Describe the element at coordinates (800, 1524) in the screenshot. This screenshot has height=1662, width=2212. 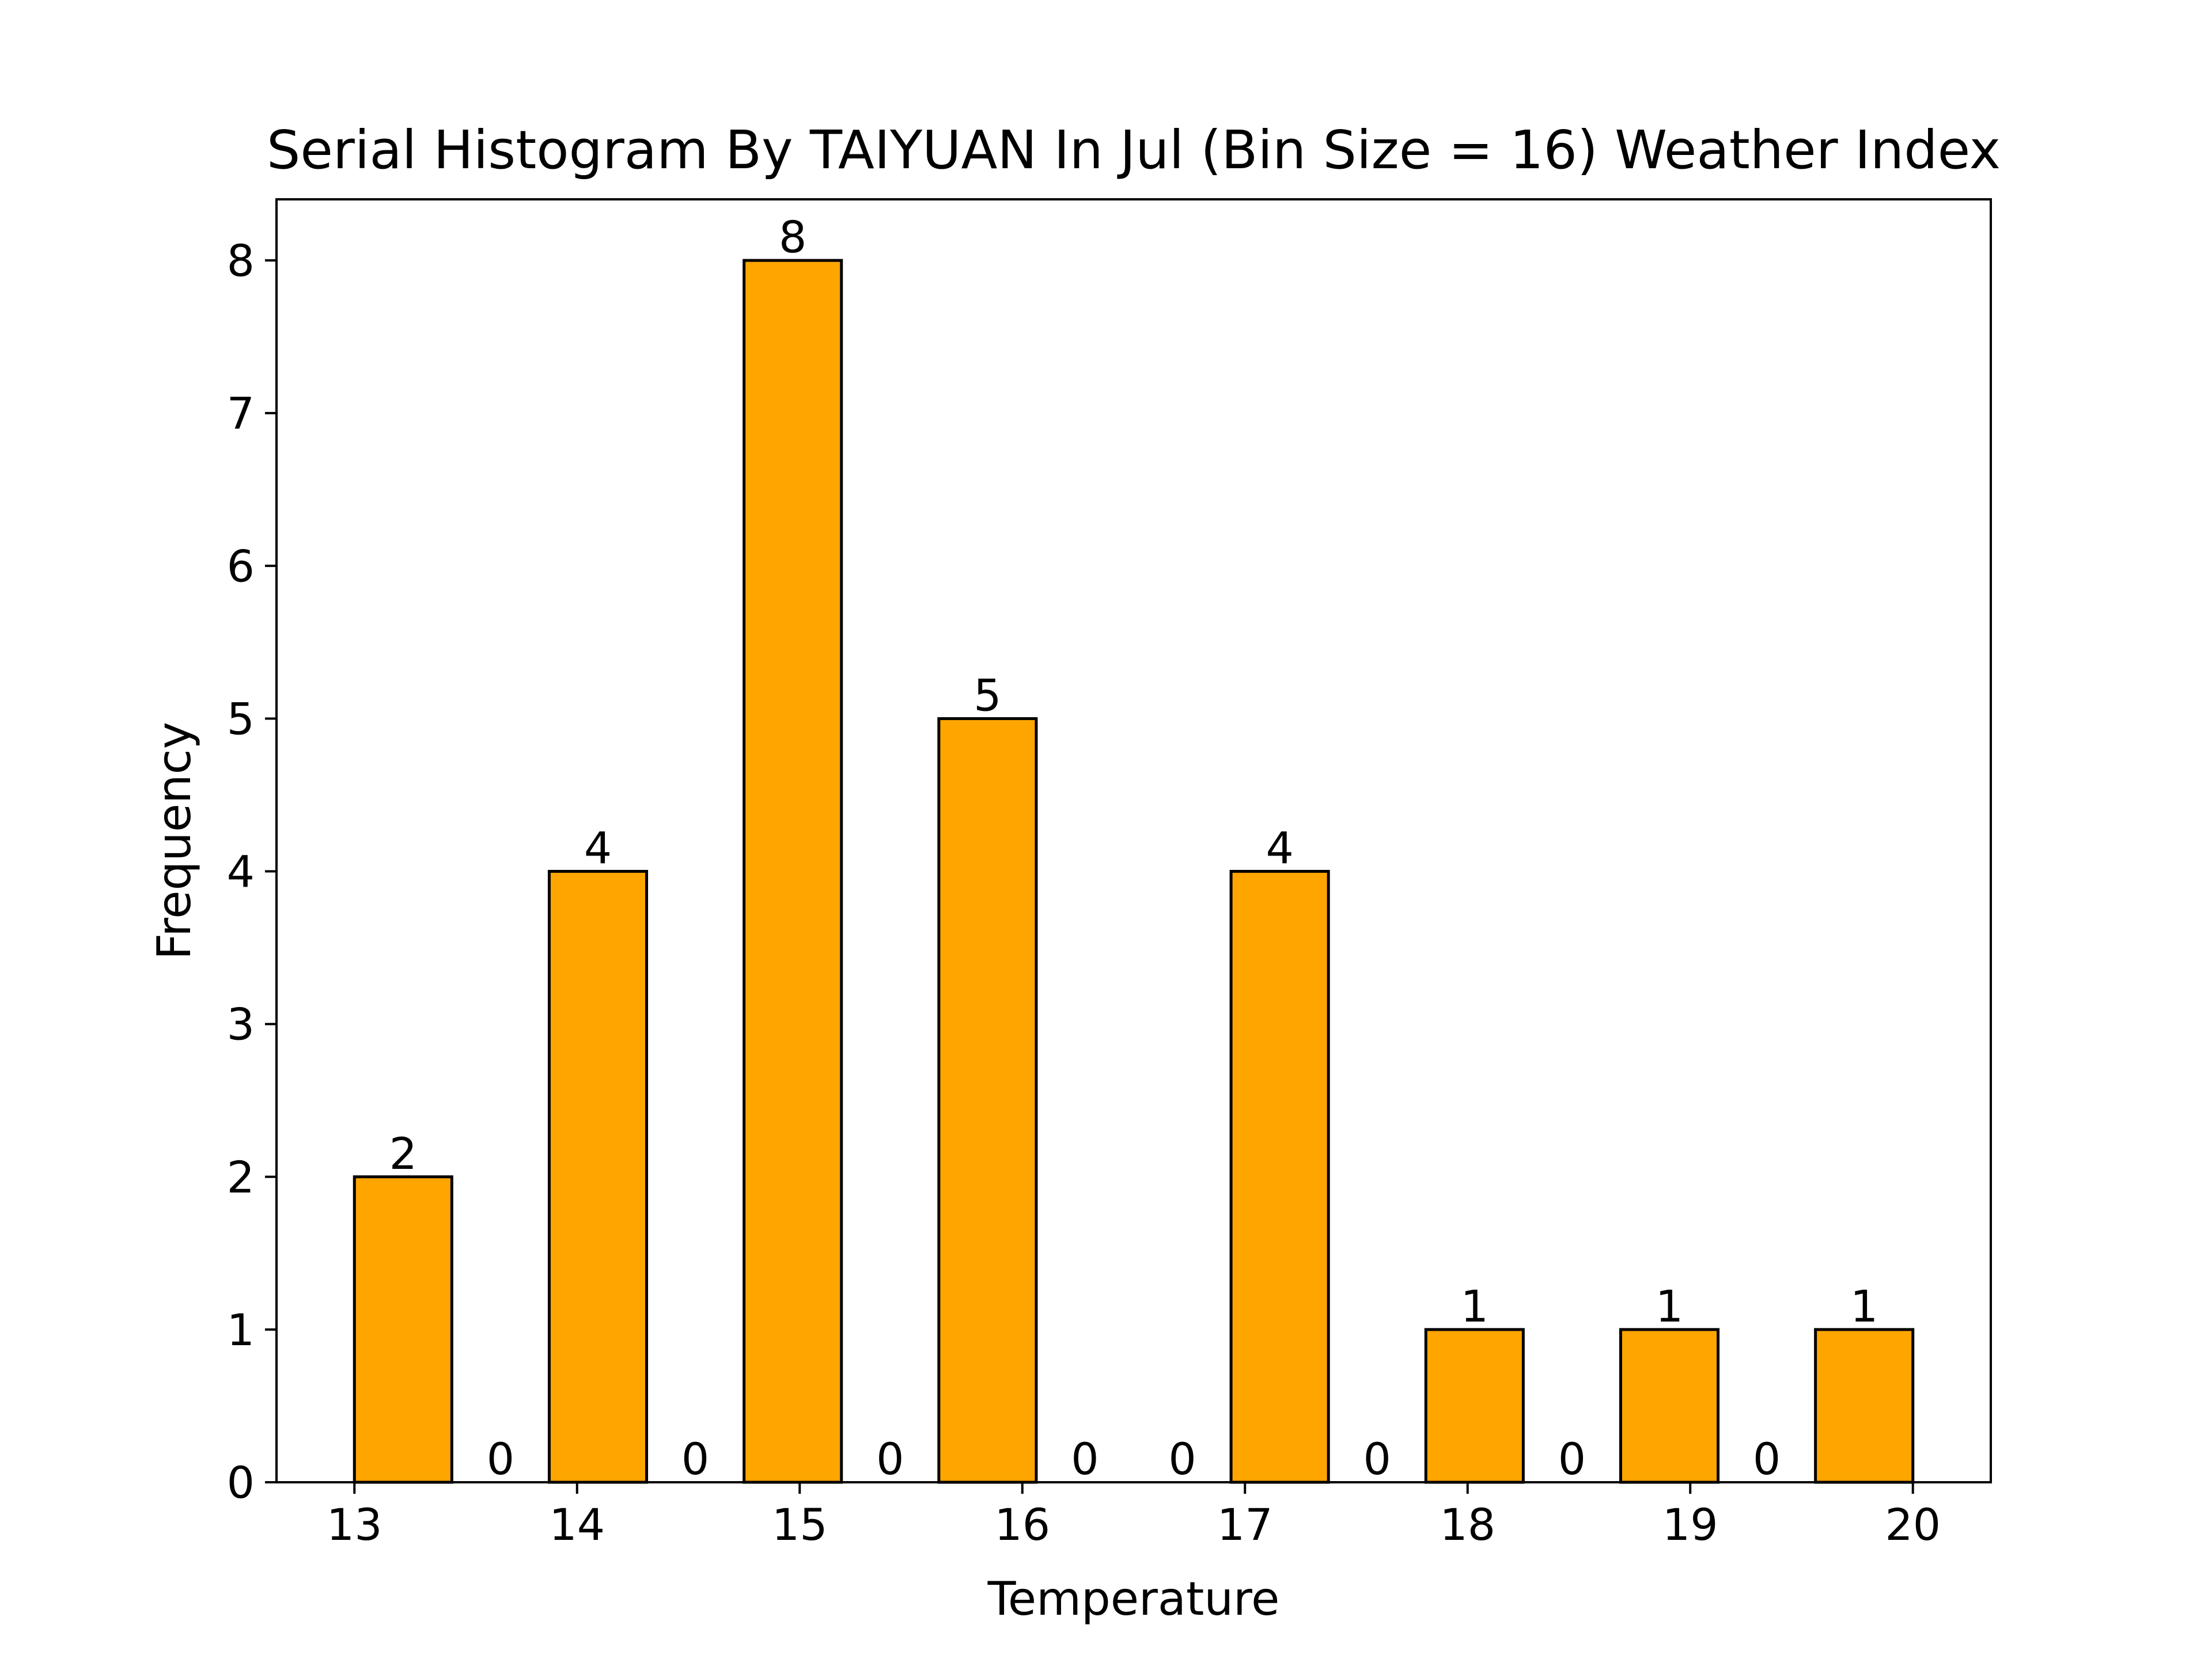
I see `x-tick-label: 15` at that location.